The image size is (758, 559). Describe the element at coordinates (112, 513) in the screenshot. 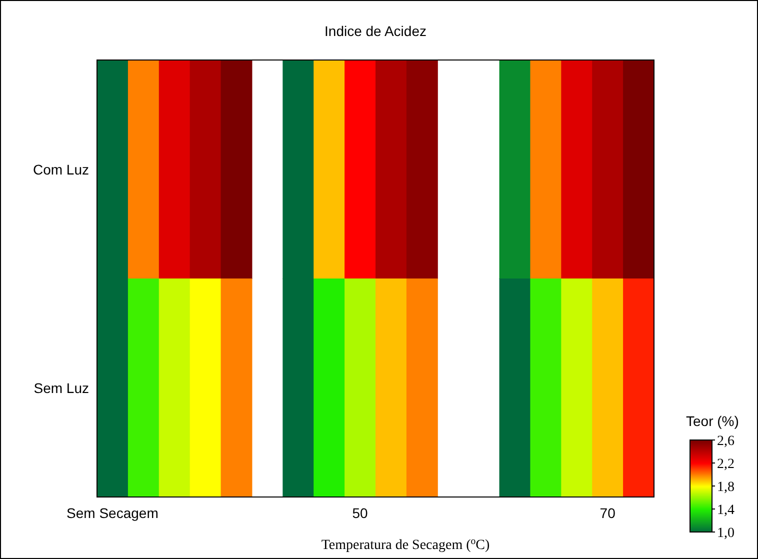

I see `x-tick-label: Sem Secagem` at that location.